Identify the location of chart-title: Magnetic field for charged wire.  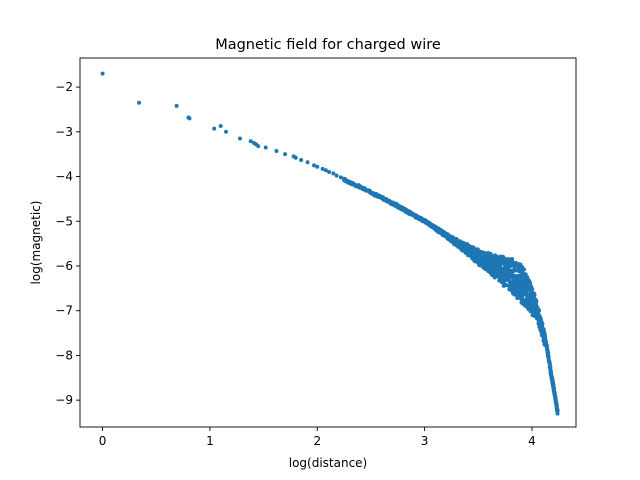
(328, 45).